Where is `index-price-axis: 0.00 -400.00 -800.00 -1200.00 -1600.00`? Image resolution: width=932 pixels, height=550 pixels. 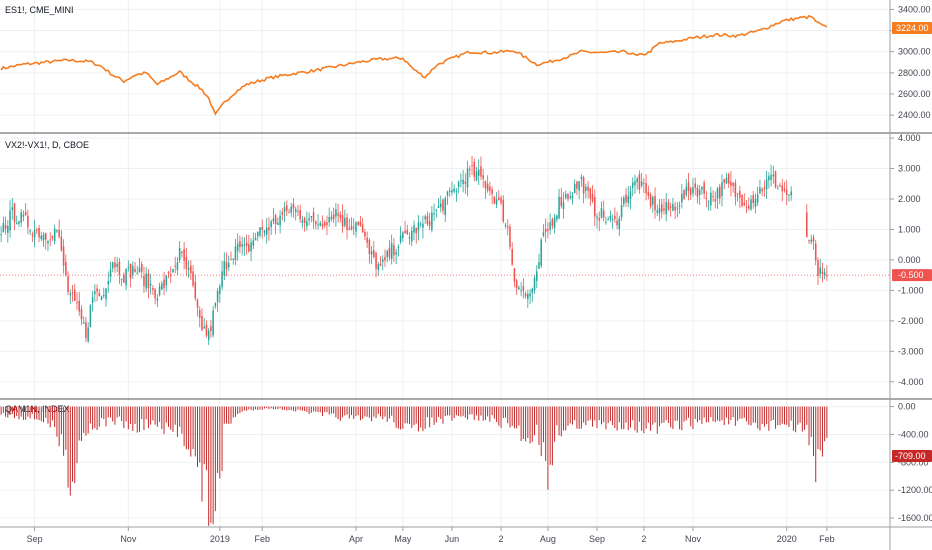 index-price-axis: 0.00 -400.00 -800.00 -1200.00 -1600.00 is located at coordinates (911, 462).